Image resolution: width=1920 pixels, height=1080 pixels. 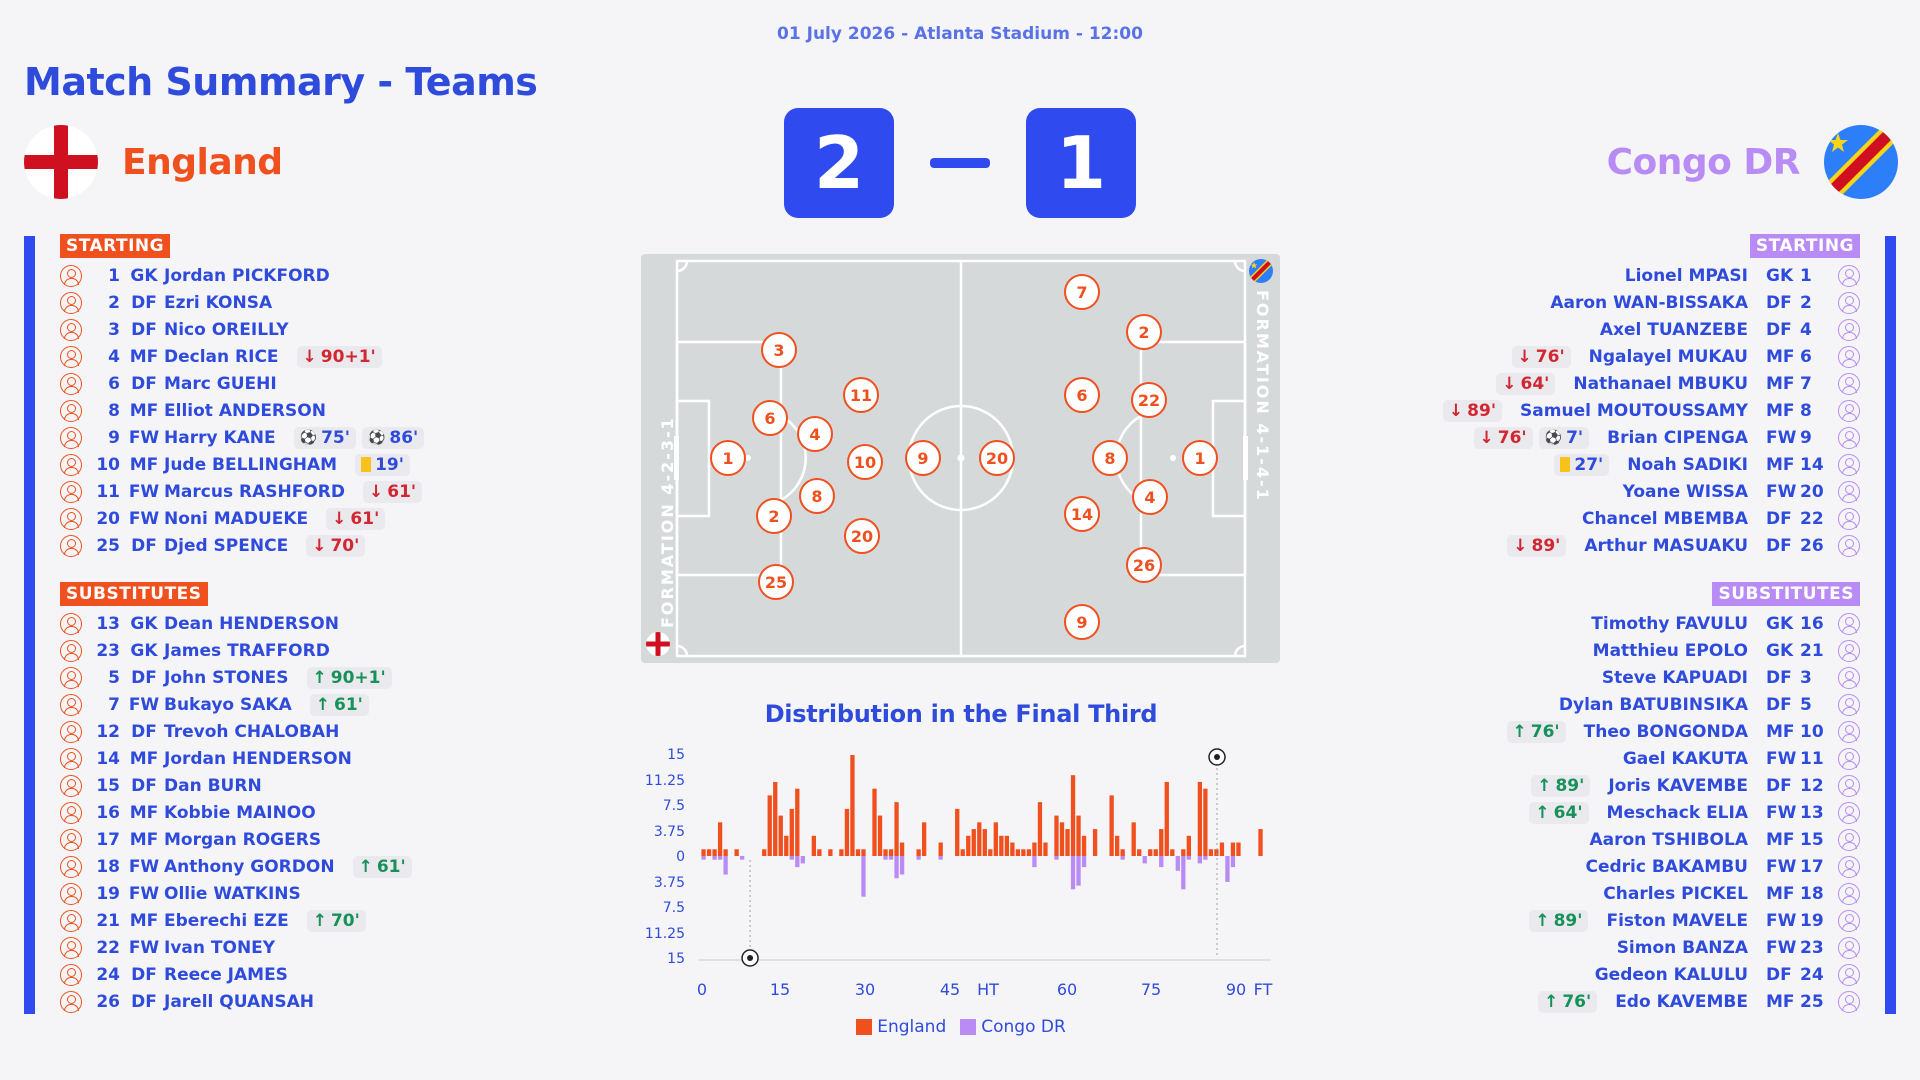 I want to click on x-tick-label: 90, so click(x=1236, y=989).